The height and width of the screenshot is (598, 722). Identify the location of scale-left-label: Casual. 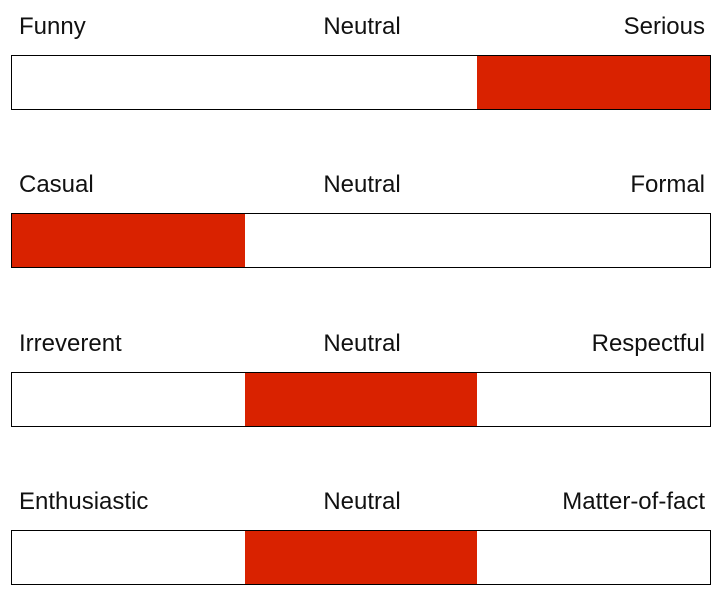
(56, 184).